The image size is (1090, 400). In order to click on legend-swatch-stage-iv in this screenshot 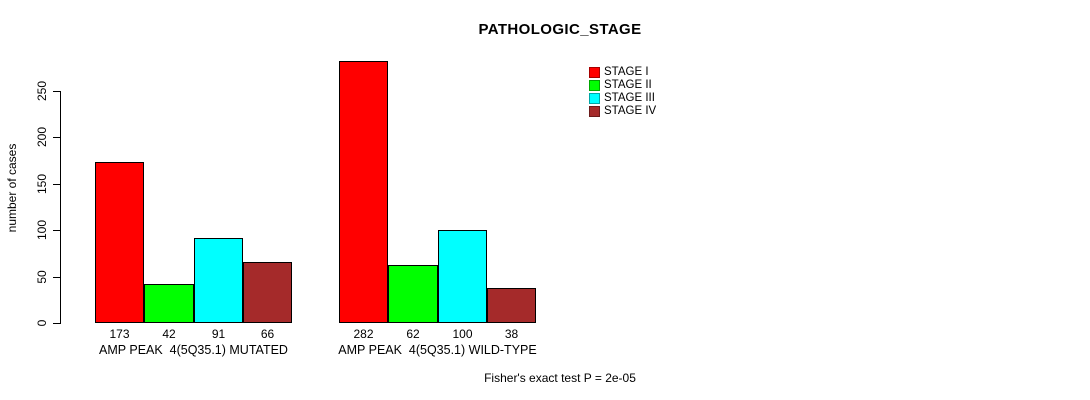, I will do `click(594, 111)`.